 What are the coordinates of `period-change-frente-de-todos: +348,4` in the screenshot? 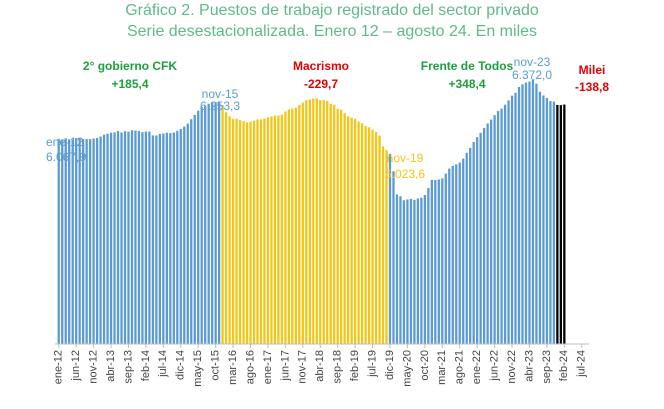 It's located at (466, 84).